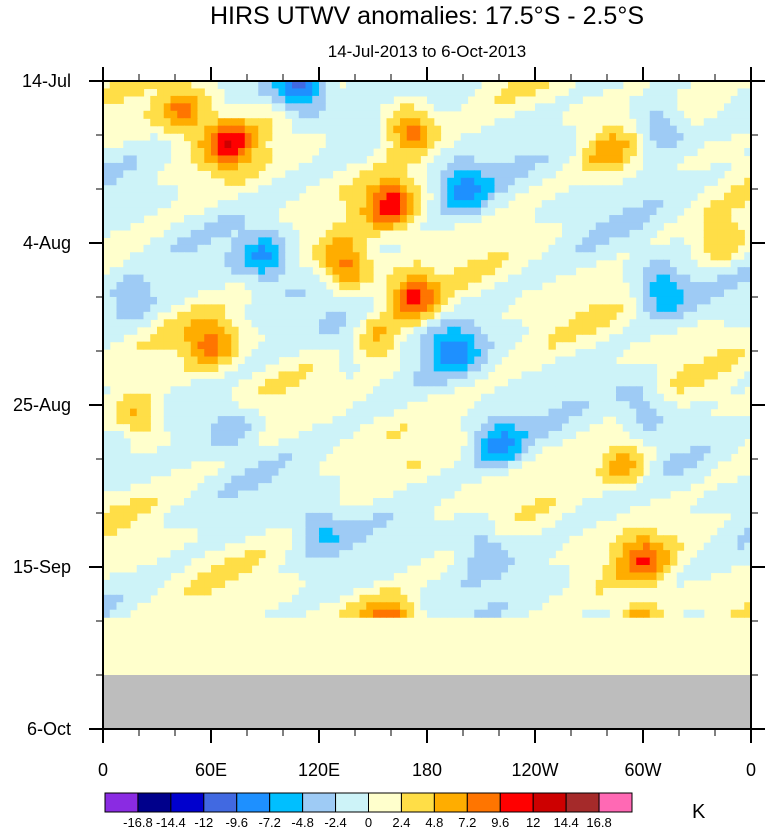 This screenshot has height=830, width=770. Describe the element at coordinates (319, 802) in the screenshot. I see `colorbar-swatch` at that location.